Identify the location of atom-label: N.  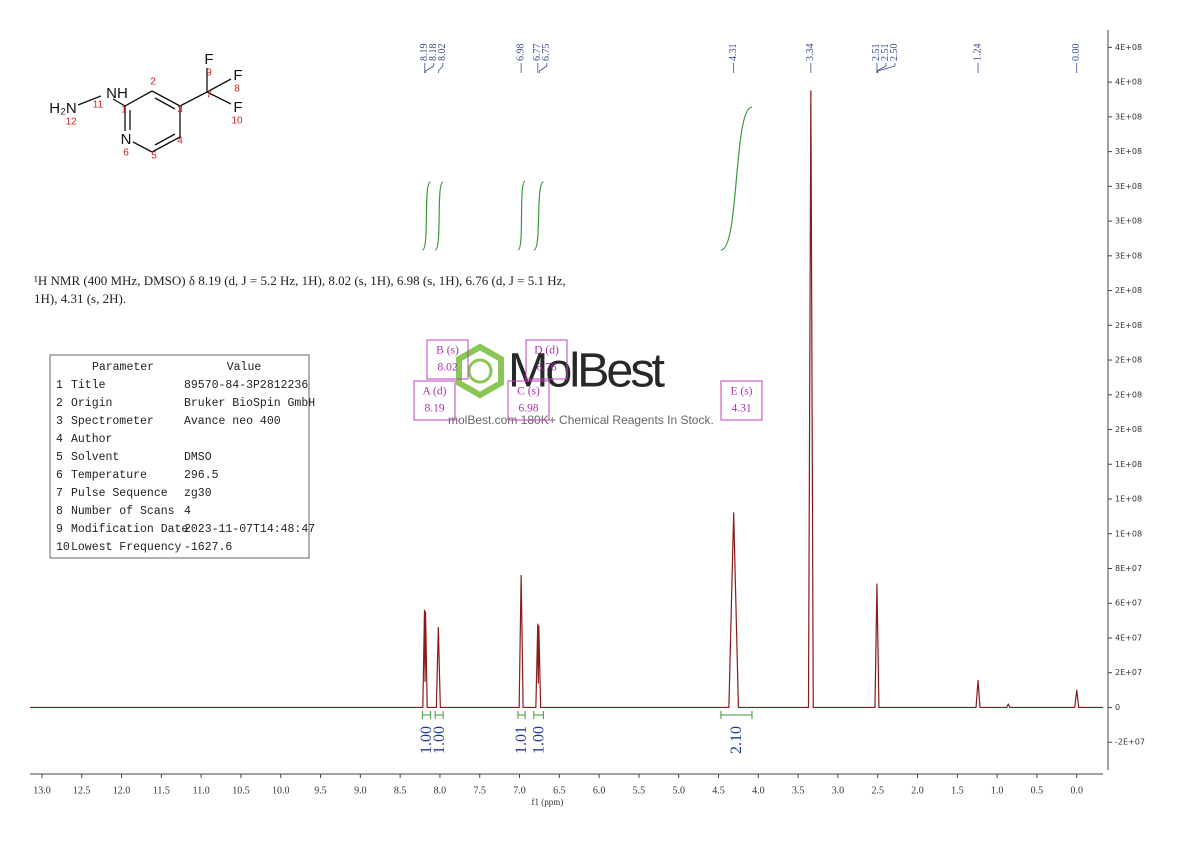
(126, 139).